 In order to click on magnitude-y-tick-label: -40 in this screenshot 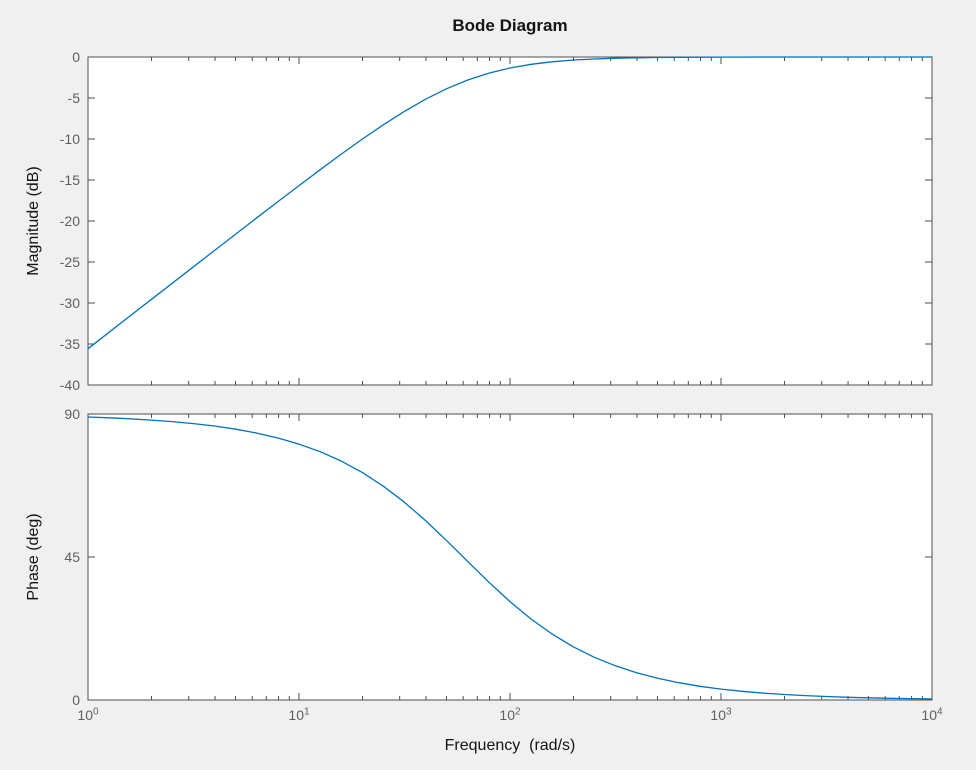, I will do `click(69, 385)`.